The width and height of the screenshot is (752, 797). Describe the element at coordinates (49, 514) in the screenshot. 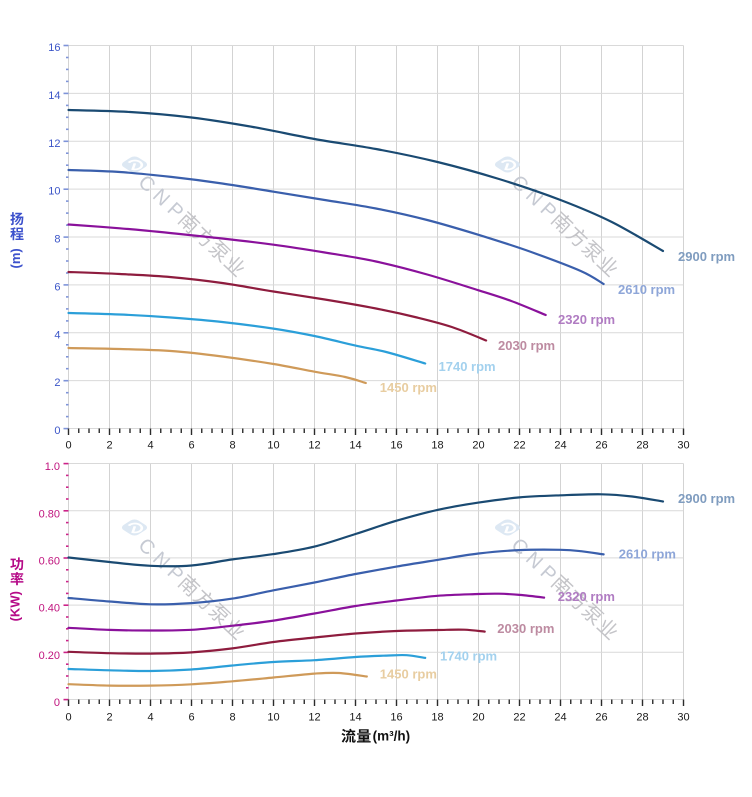

I see `svg-text: 0.80` at that location.